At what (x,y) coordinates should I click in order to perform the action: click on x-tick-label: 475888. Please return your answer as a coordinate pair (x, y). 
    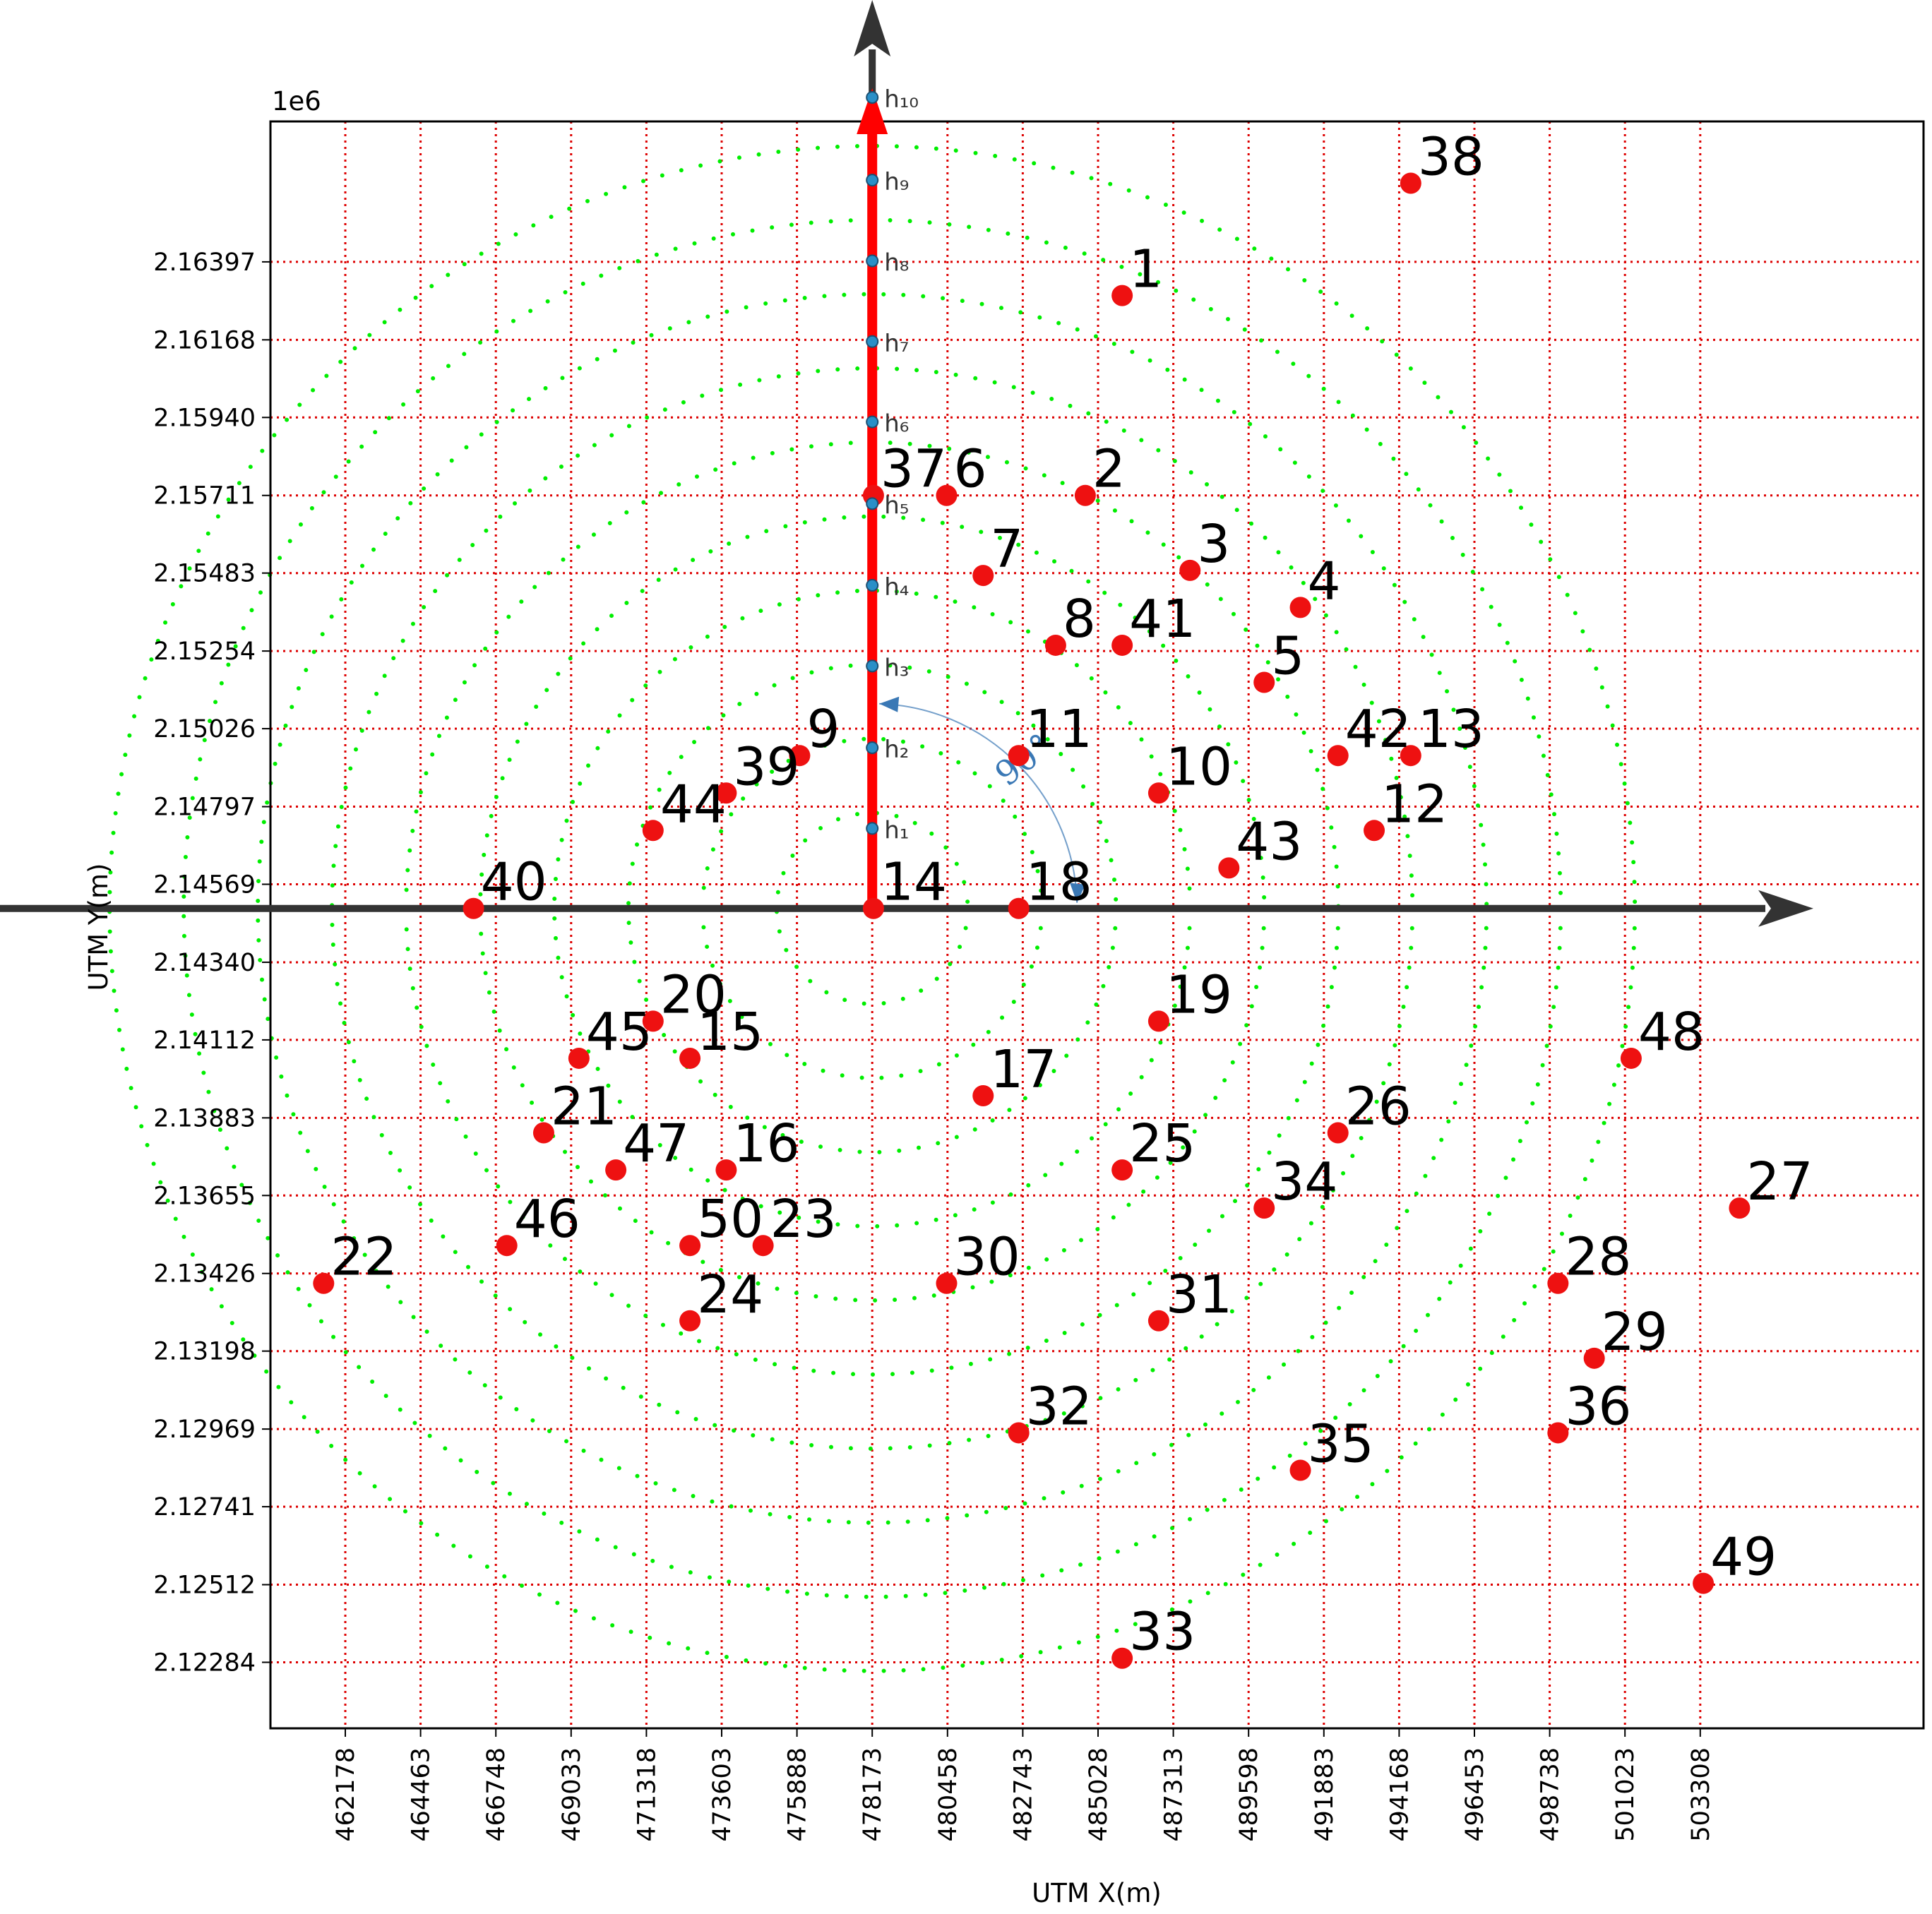
    Looking at the image, I should click on (798, 1794).